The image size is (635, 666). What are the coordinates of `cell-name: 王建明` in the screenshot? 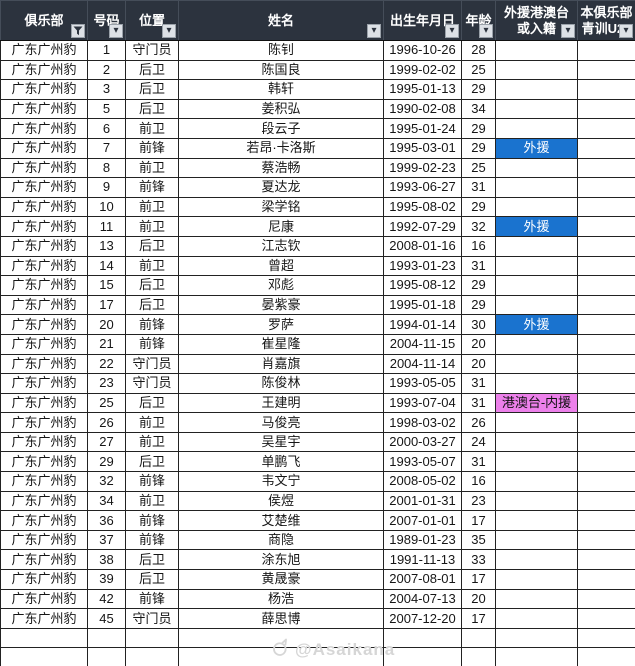 It's located at (281, 403).